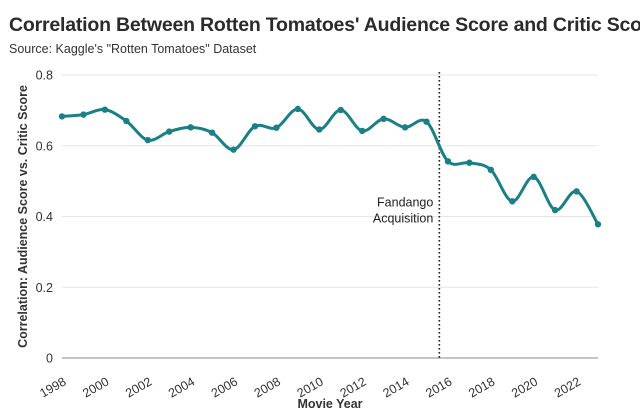  Describe the element at coordinates (438, 387) in the screenshot. I see `x-tick-label: 2016` at that location.